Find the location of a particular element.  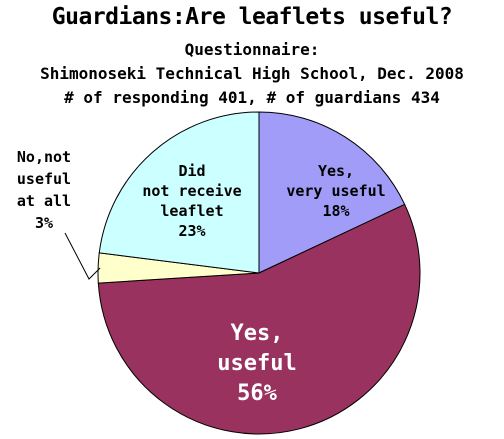

pie-slice-label-2: No,not useful at all 3% is located at coordinates (44, 190).